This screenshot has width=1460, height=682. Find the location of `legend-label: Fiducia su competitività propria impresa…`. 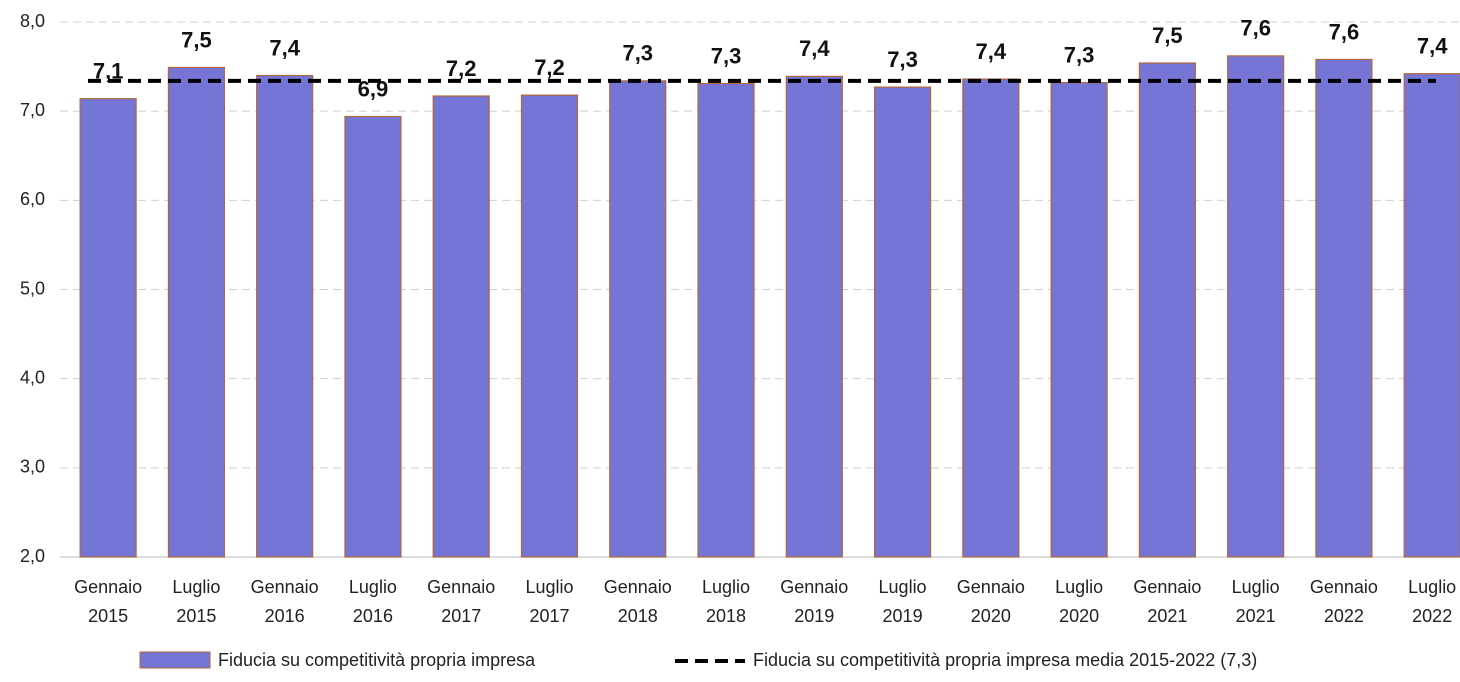

legend-label: Fiducia su competitività propria impresa… is located at coordinates (1005, 660).